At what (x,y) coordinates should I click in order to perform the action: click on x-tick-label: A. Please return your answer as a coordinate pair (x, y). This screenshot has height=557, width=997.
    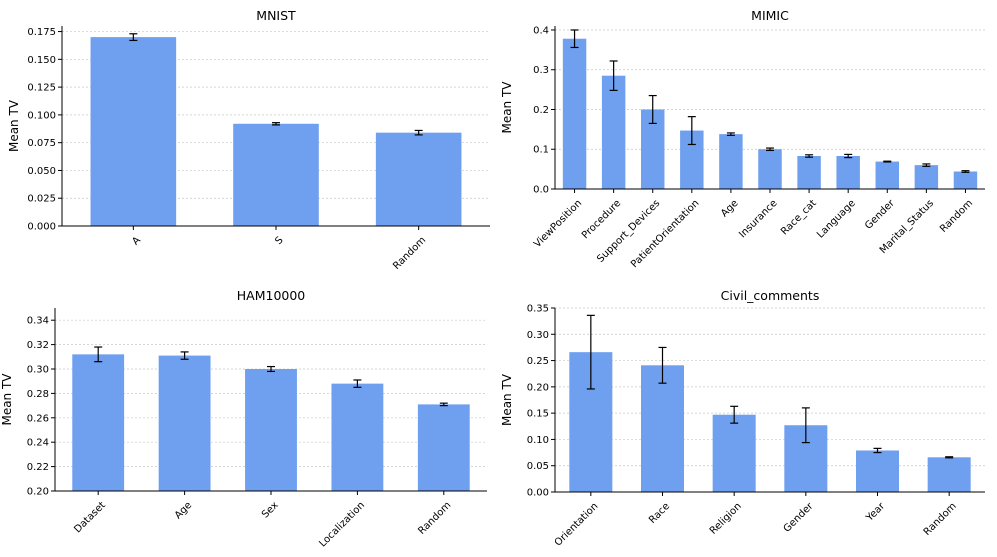
    Looking at the image, I should click on (136, 241).